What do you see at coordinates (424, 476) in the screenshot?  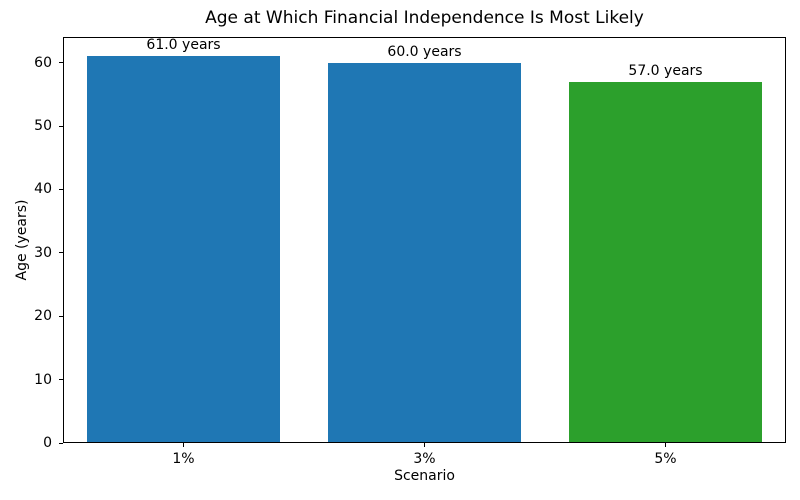 I see `x-axis-label: Scenario` at bounding box center [424, 476].